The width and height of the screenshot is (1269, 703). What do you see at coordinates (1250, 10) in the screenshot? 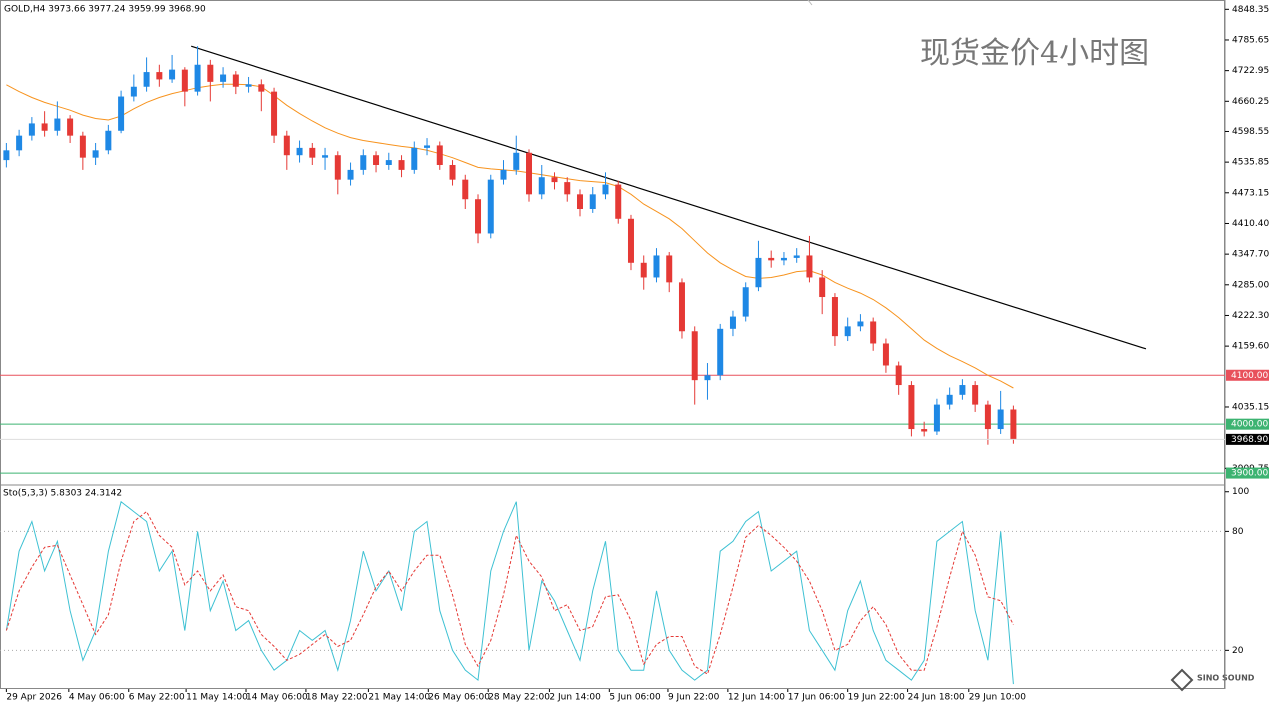
I see `y-tick-label: 4848.35` at bounding box center [1250, 10].